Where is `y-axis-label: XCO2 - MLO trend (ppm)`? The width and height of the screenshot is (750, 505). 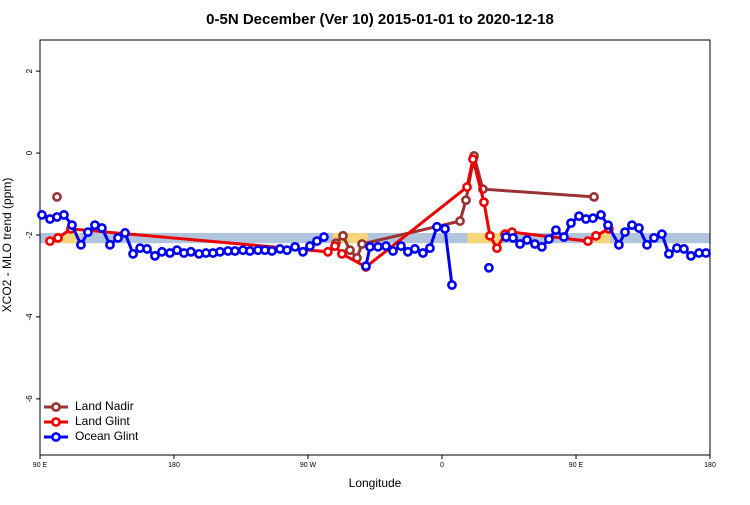 y-axis-label: XCO2 - MLO trend (ppm) is located at coordinates (7, 245).